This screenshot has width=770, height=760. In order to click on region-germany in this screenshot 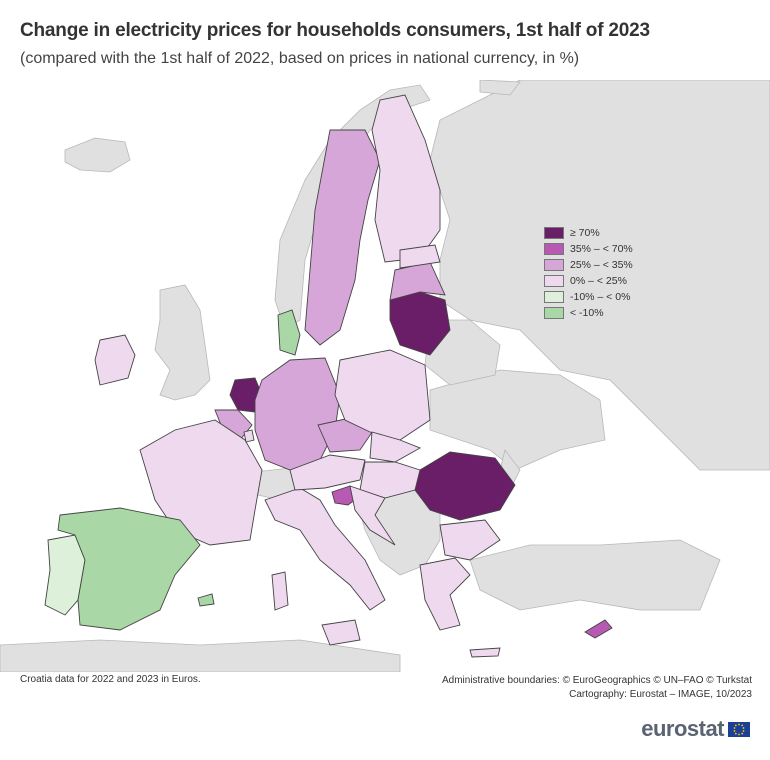, I will do `click(297, 414)`.